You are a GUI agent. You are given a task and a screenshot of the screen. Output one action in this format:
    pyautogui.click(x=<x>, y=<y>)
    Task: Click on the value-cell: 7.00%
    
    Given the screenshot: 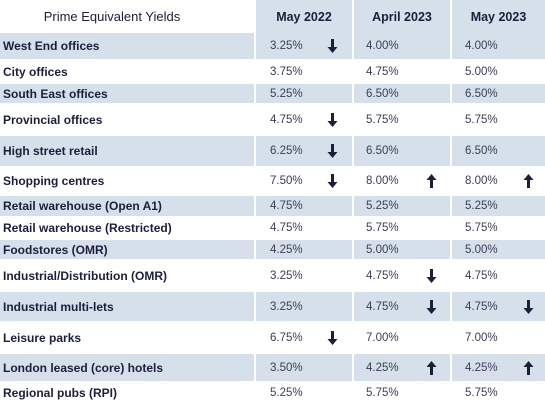 What is the action you would take?
    pyautogui.click(x=402, y=337)
    